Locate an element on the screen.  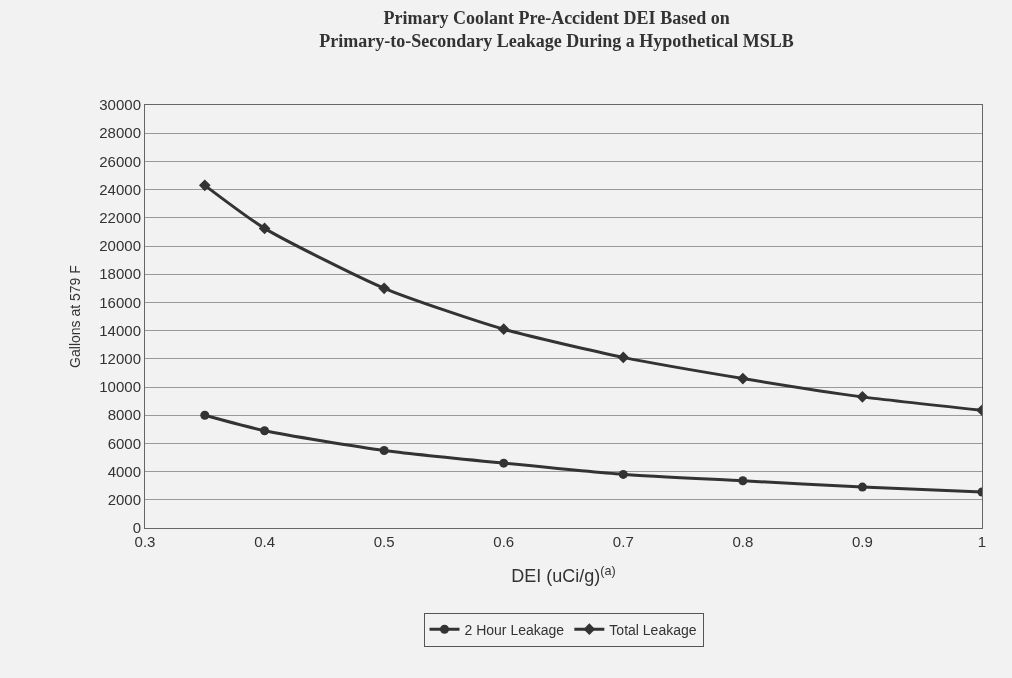
y-tick-label: 14000 is located at coordinates (120, 330).